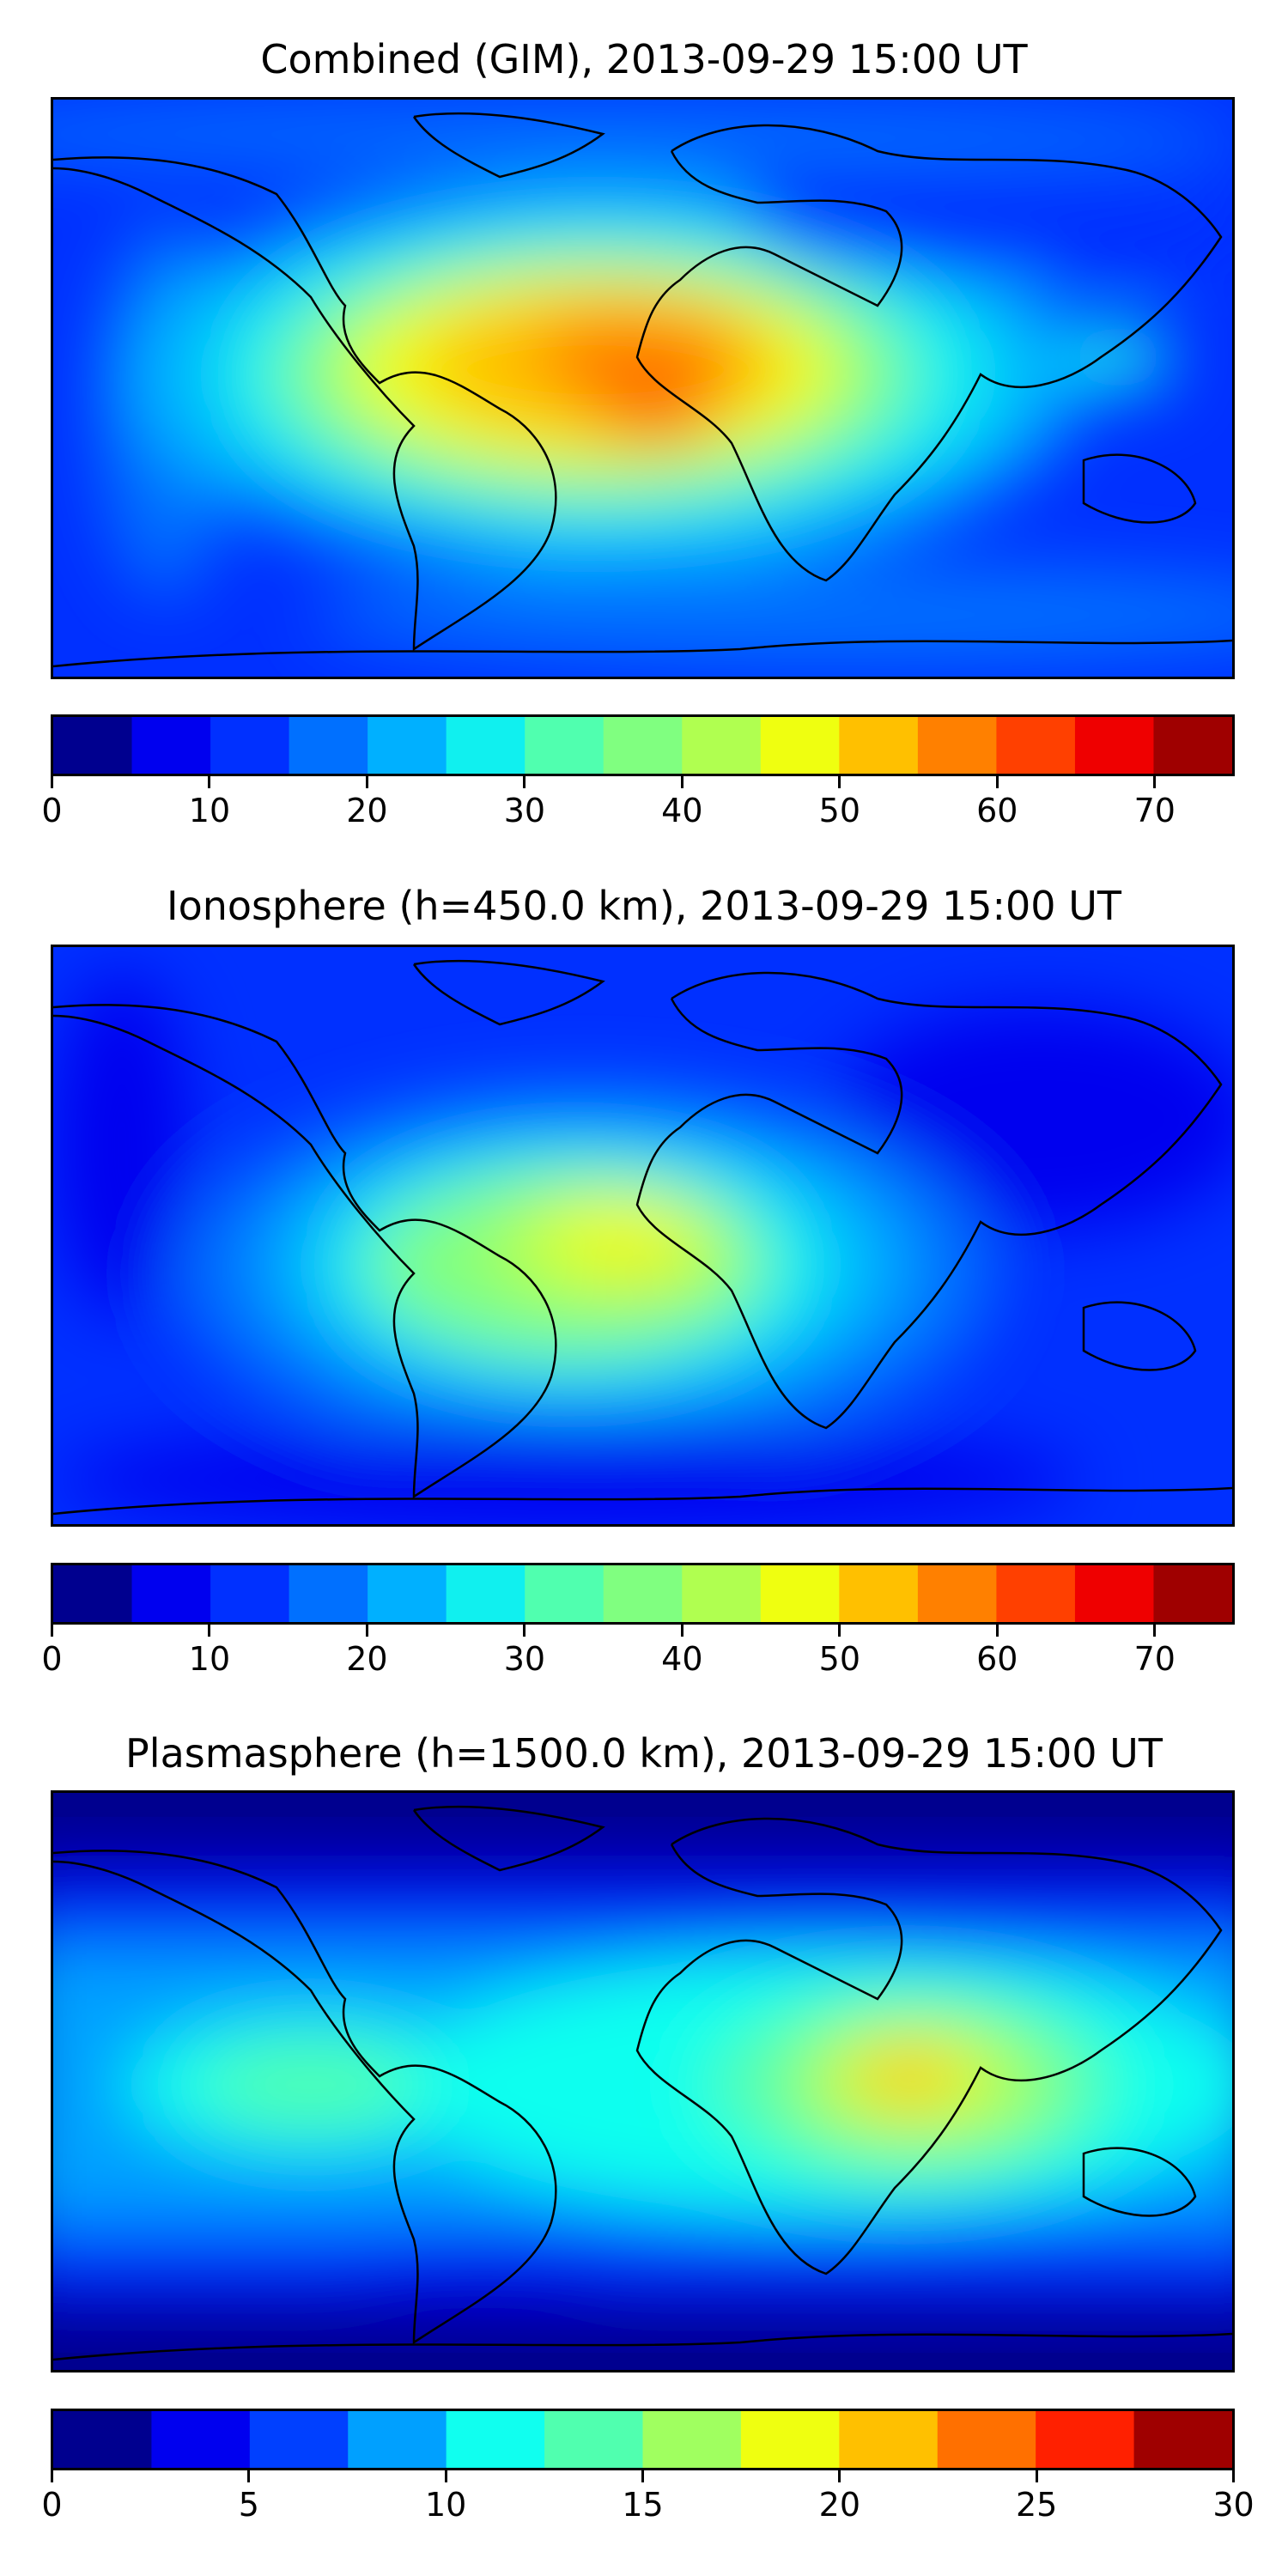 The height and width of the screenshot is (2576, 1288). I want to click on panel-3-colorbar, so click(643, 2440).